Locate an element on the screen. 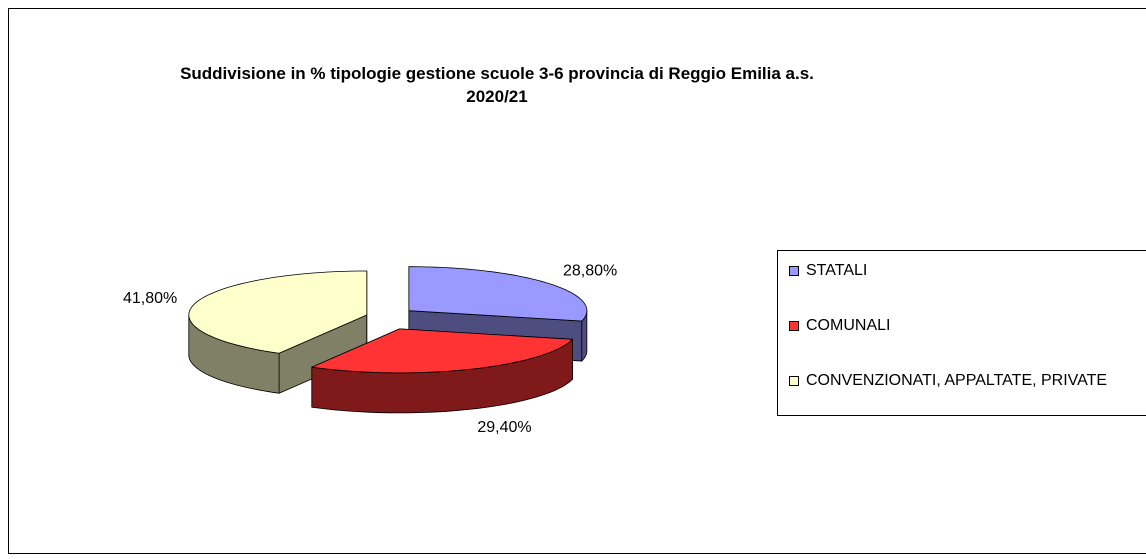 The image size is (1146, 559). legend-label: CONVENZIONATI, APPALTATE, PRIVATE is located at coordinates (957, 380).